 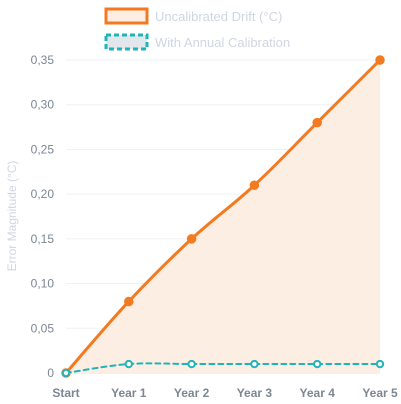 What do you see at coordinates (43, 284) in the screenshot?
I see `y-tick-label: 0,10` at bounding box center [43, 284].